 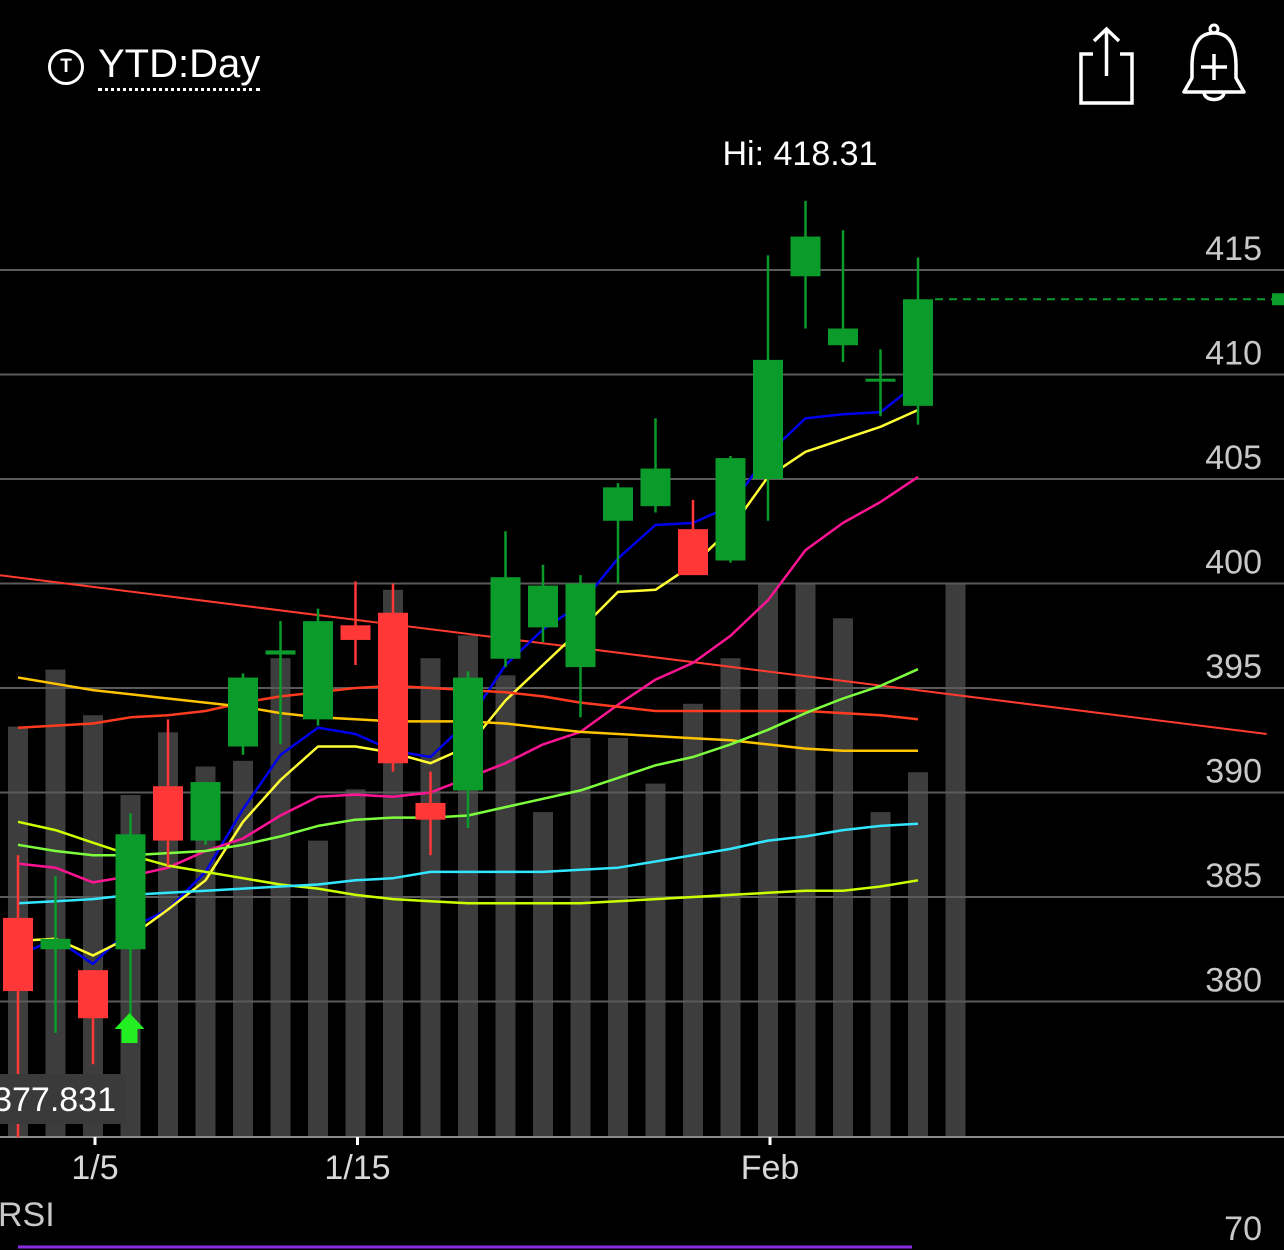 What do you see at coordinates (1233, 249) in the screenshot?
I see `y-tick-label: 415` at bounding box center [1233, 249].